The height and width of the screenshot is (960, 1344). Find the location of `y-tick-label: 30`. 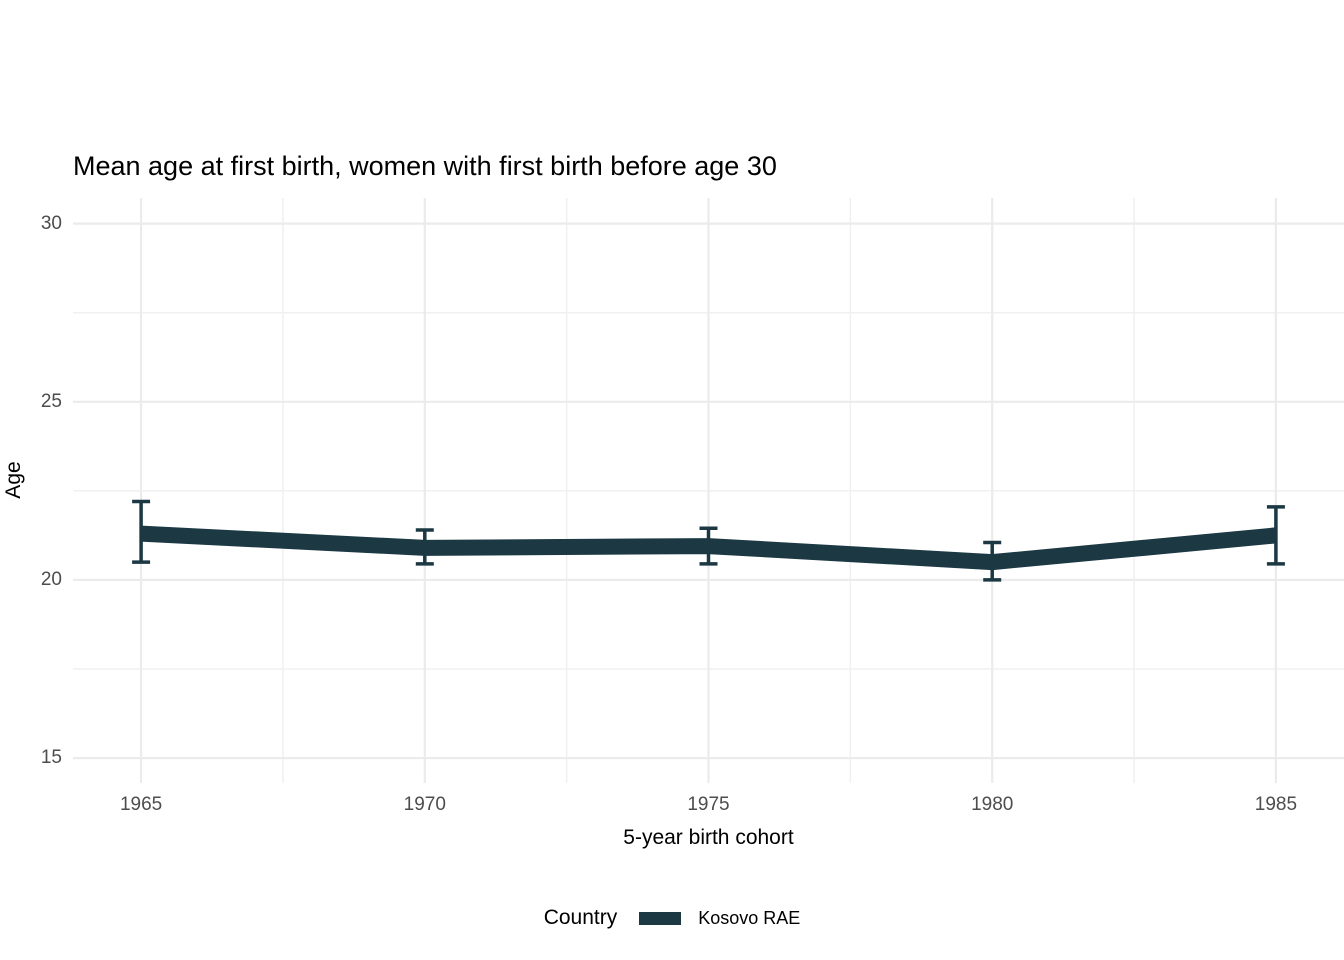

y-tick-label: 30 is located at coordinates (51, 223).